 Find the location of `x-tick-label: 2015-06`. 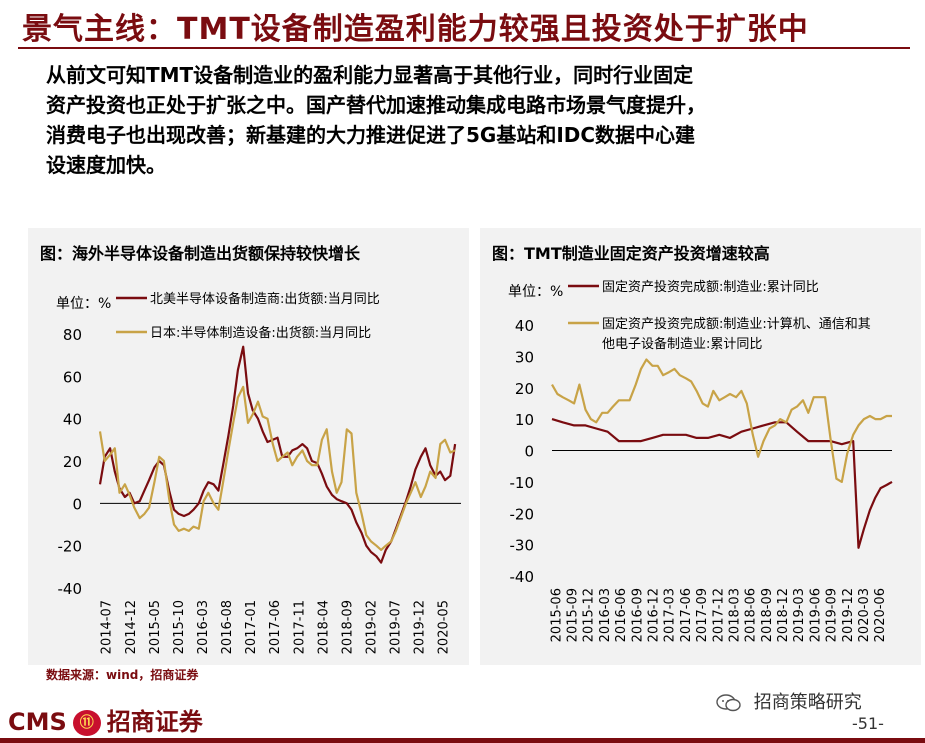

x-tick-label: 2015-06 is located at coordinates (556, 615).